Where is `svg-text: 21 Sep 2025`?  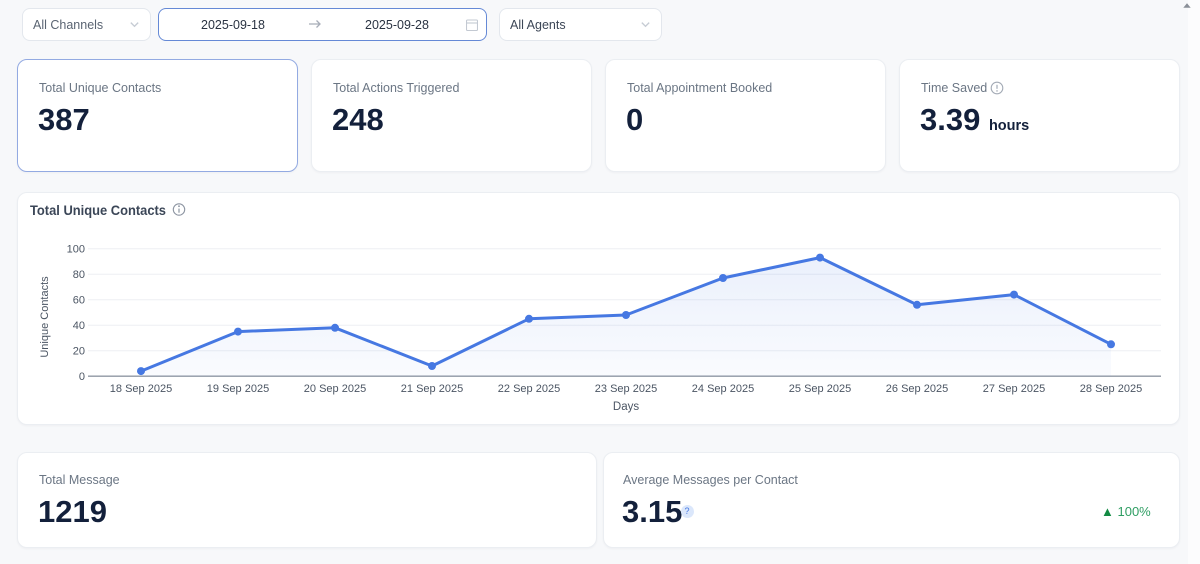 svg-text: 21 Sep 2025 is located at coordinates (432, 389).